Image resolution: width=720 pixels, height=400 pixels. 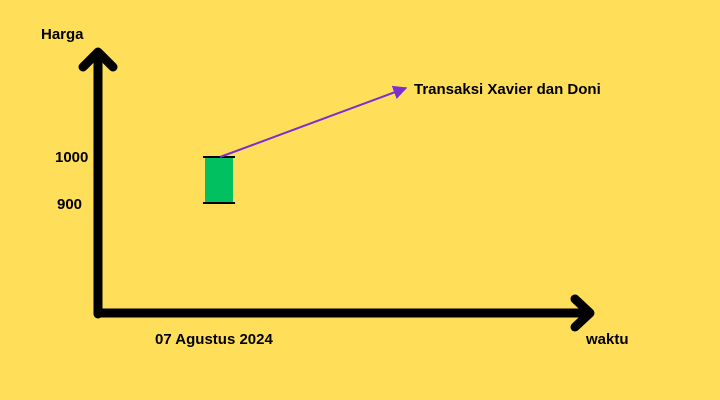 I want to click on annotation-arrow, so click(x=313, y=121).